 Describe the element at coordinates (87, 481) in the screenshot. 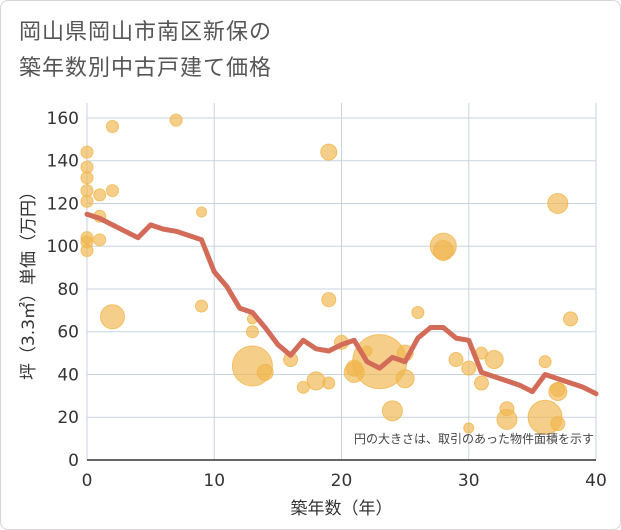

I see `x-tick-label: 0` at that location.